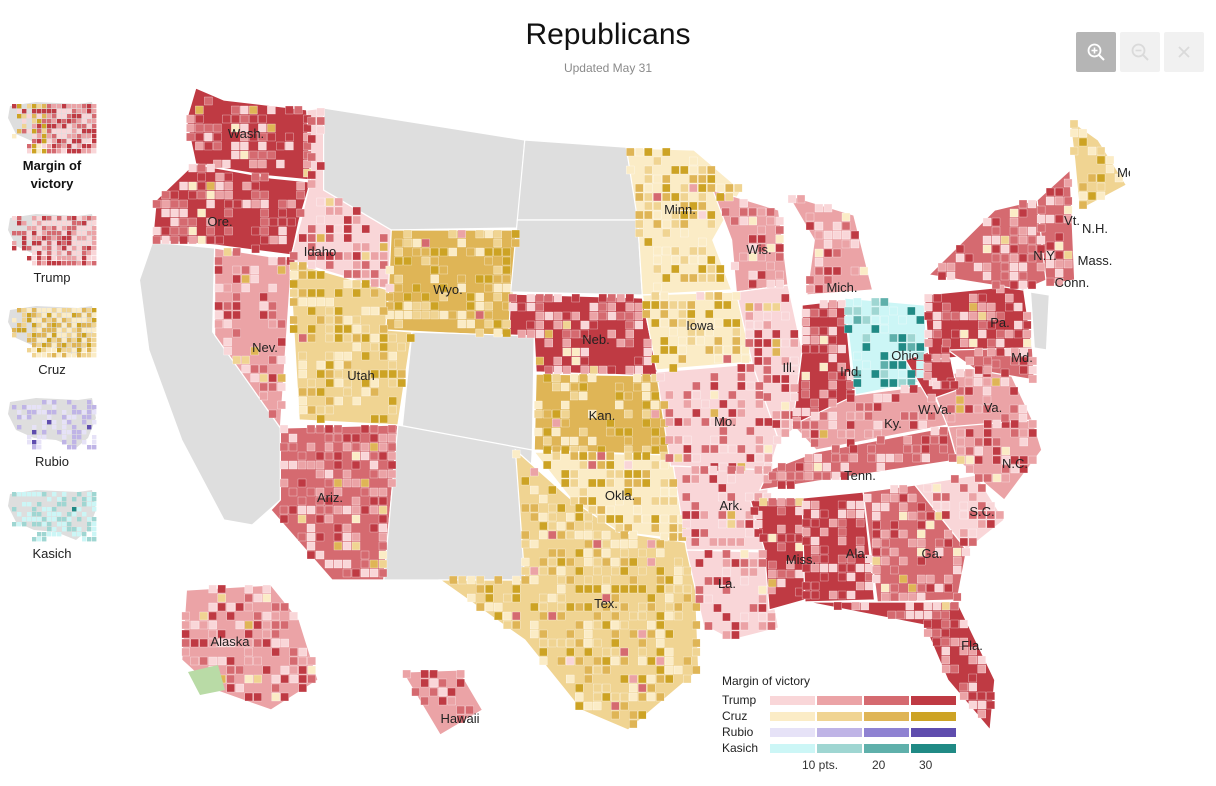 This screenshot has width=1216, height=786. What do you see at coordinates (1039, 321) in the screenshot?
I see `state-nj` at bounding box center [1039, 321].